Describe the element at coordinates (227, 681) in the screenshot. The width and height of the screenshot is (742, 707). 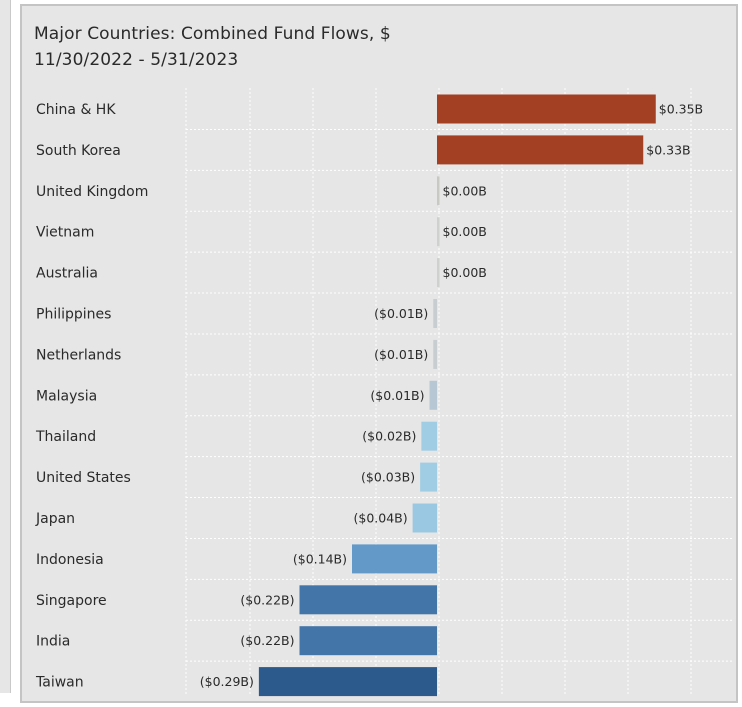
I see `data-label: ($0.29B)` at that location.